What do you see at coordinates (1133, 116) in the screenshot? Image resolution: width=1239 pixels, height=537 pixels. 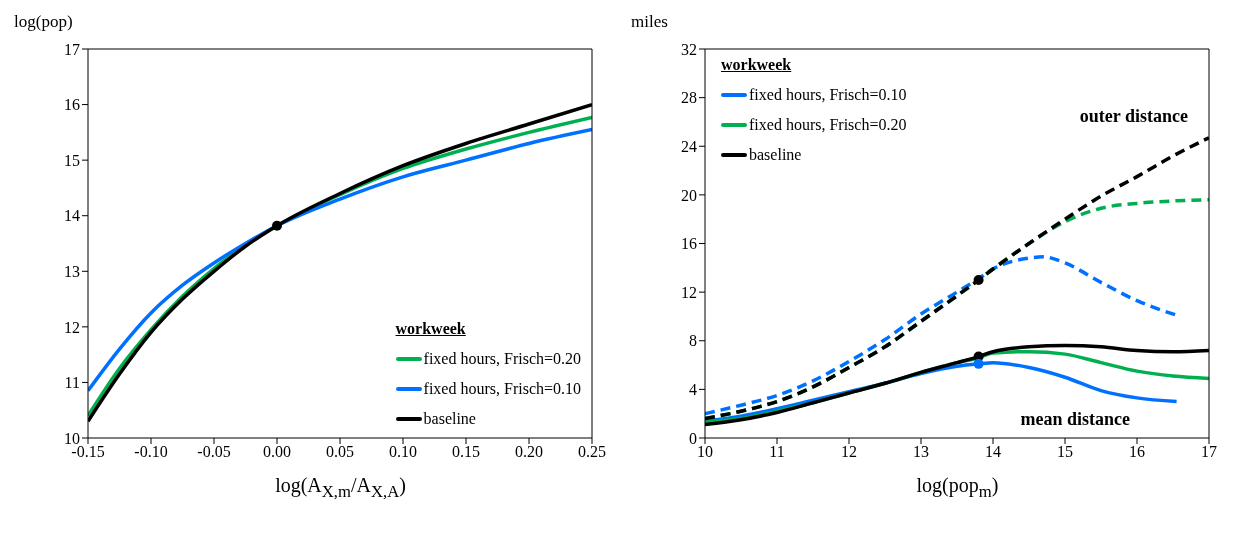 I see `annotation: outer distance` at bounding box center [1133, 116].